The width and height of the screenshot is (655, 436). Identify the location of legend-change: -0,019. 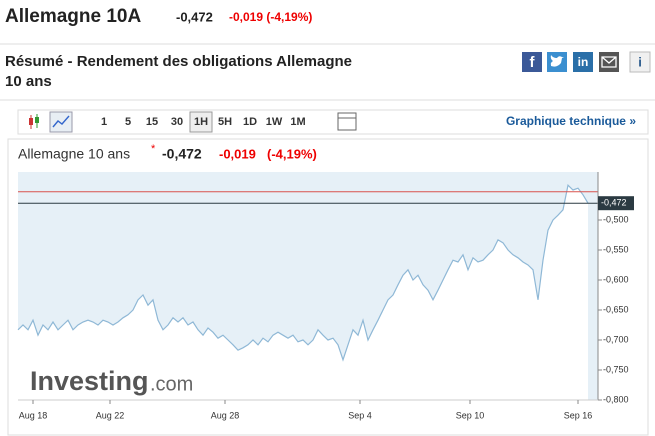
(237, 153).